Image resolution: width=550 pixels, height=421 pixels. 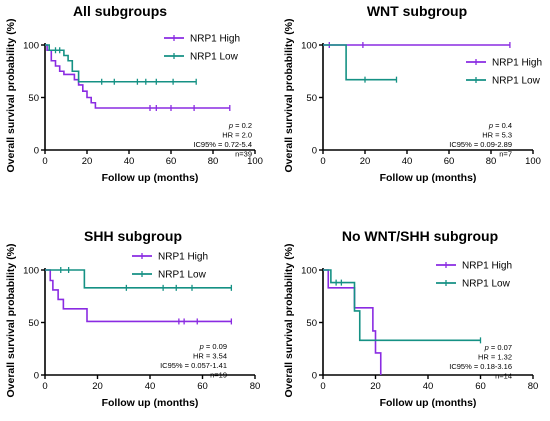 I want to click on stats-line: HR = 5.3, so click(x=497, y=135).